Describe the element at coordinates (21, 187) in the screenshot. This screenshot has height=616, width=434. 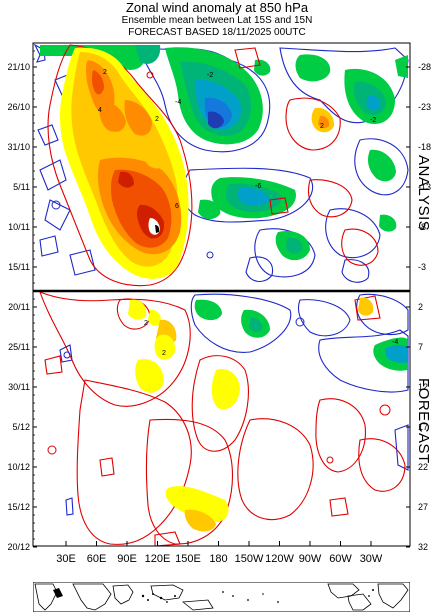
I see `date-tick-label: 5/11` at that location.